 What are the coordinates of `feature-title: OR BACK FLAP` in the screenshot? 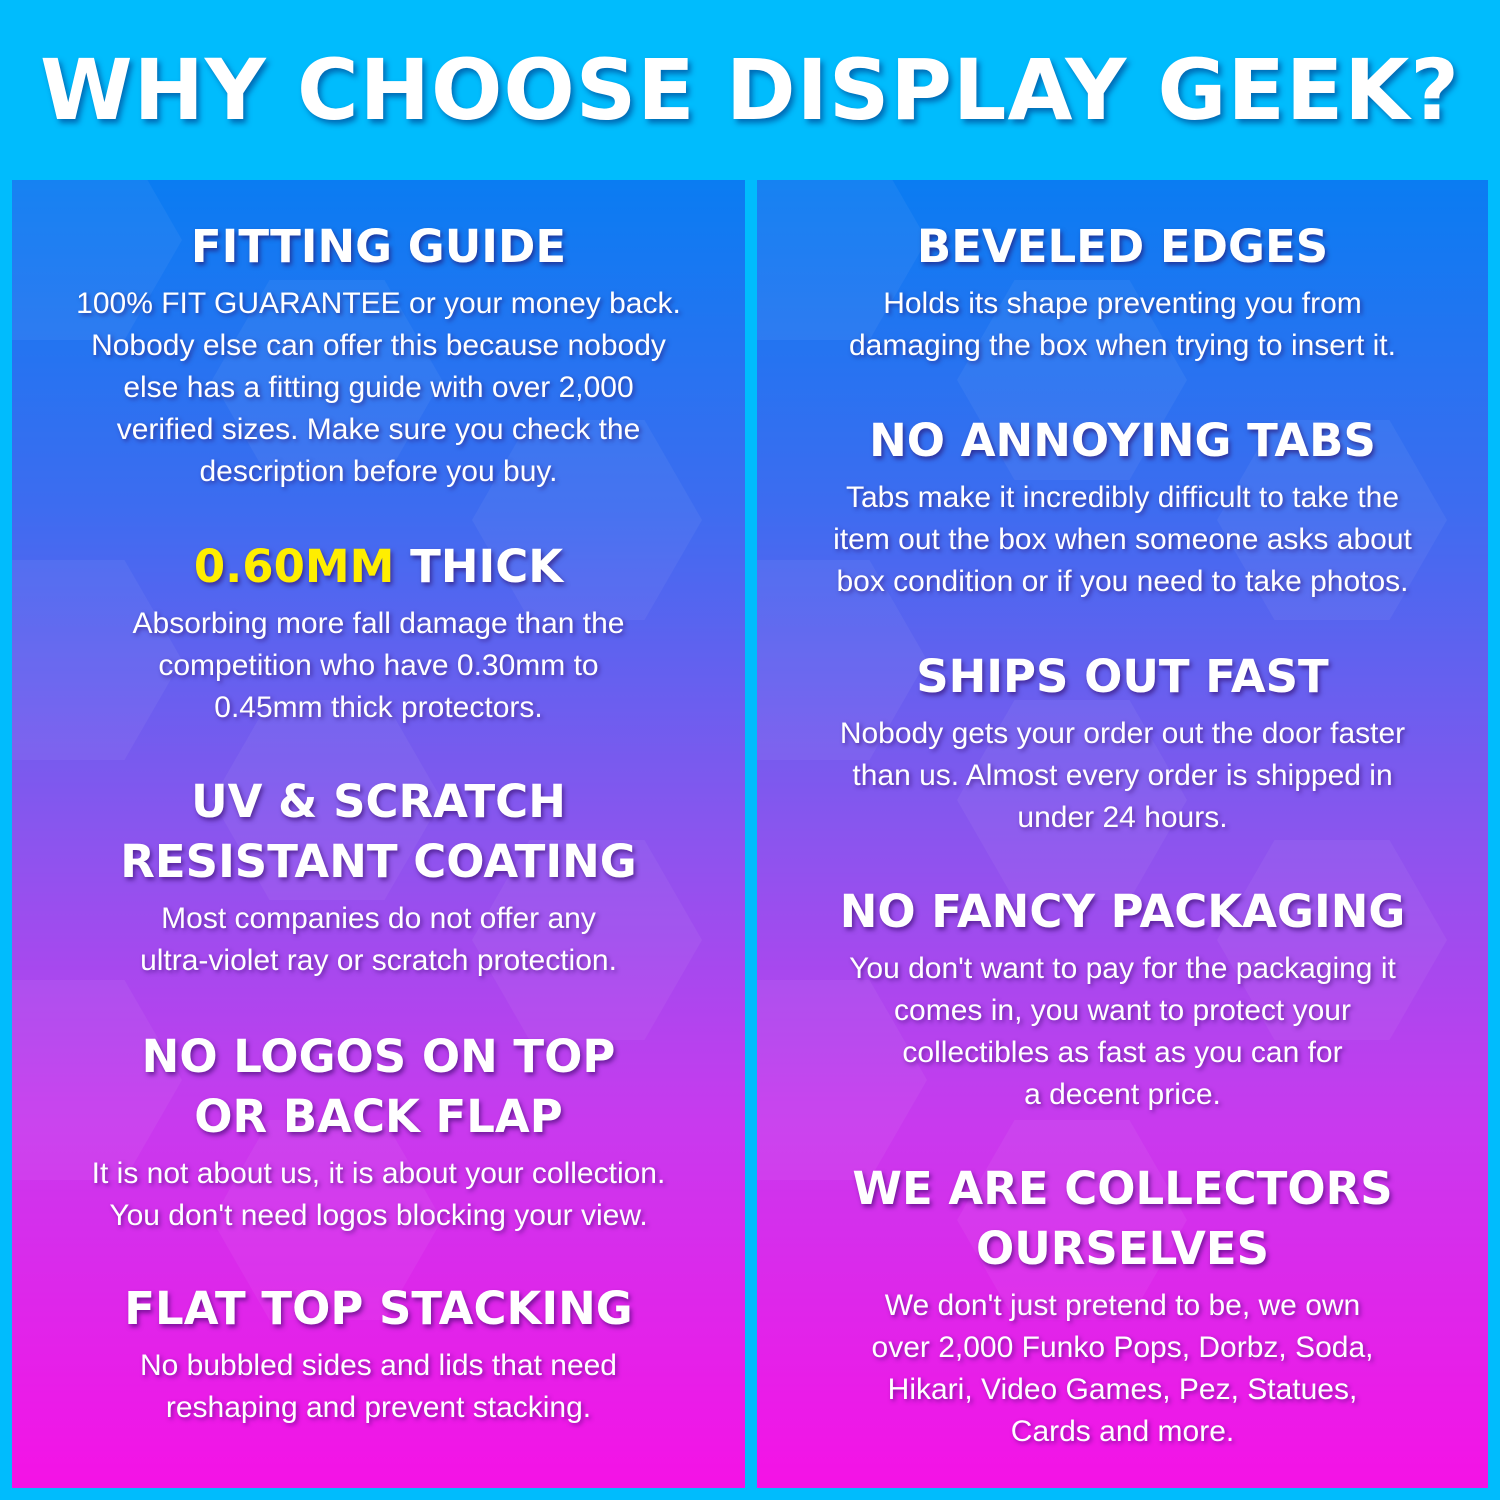 It's located at (378, 1116).